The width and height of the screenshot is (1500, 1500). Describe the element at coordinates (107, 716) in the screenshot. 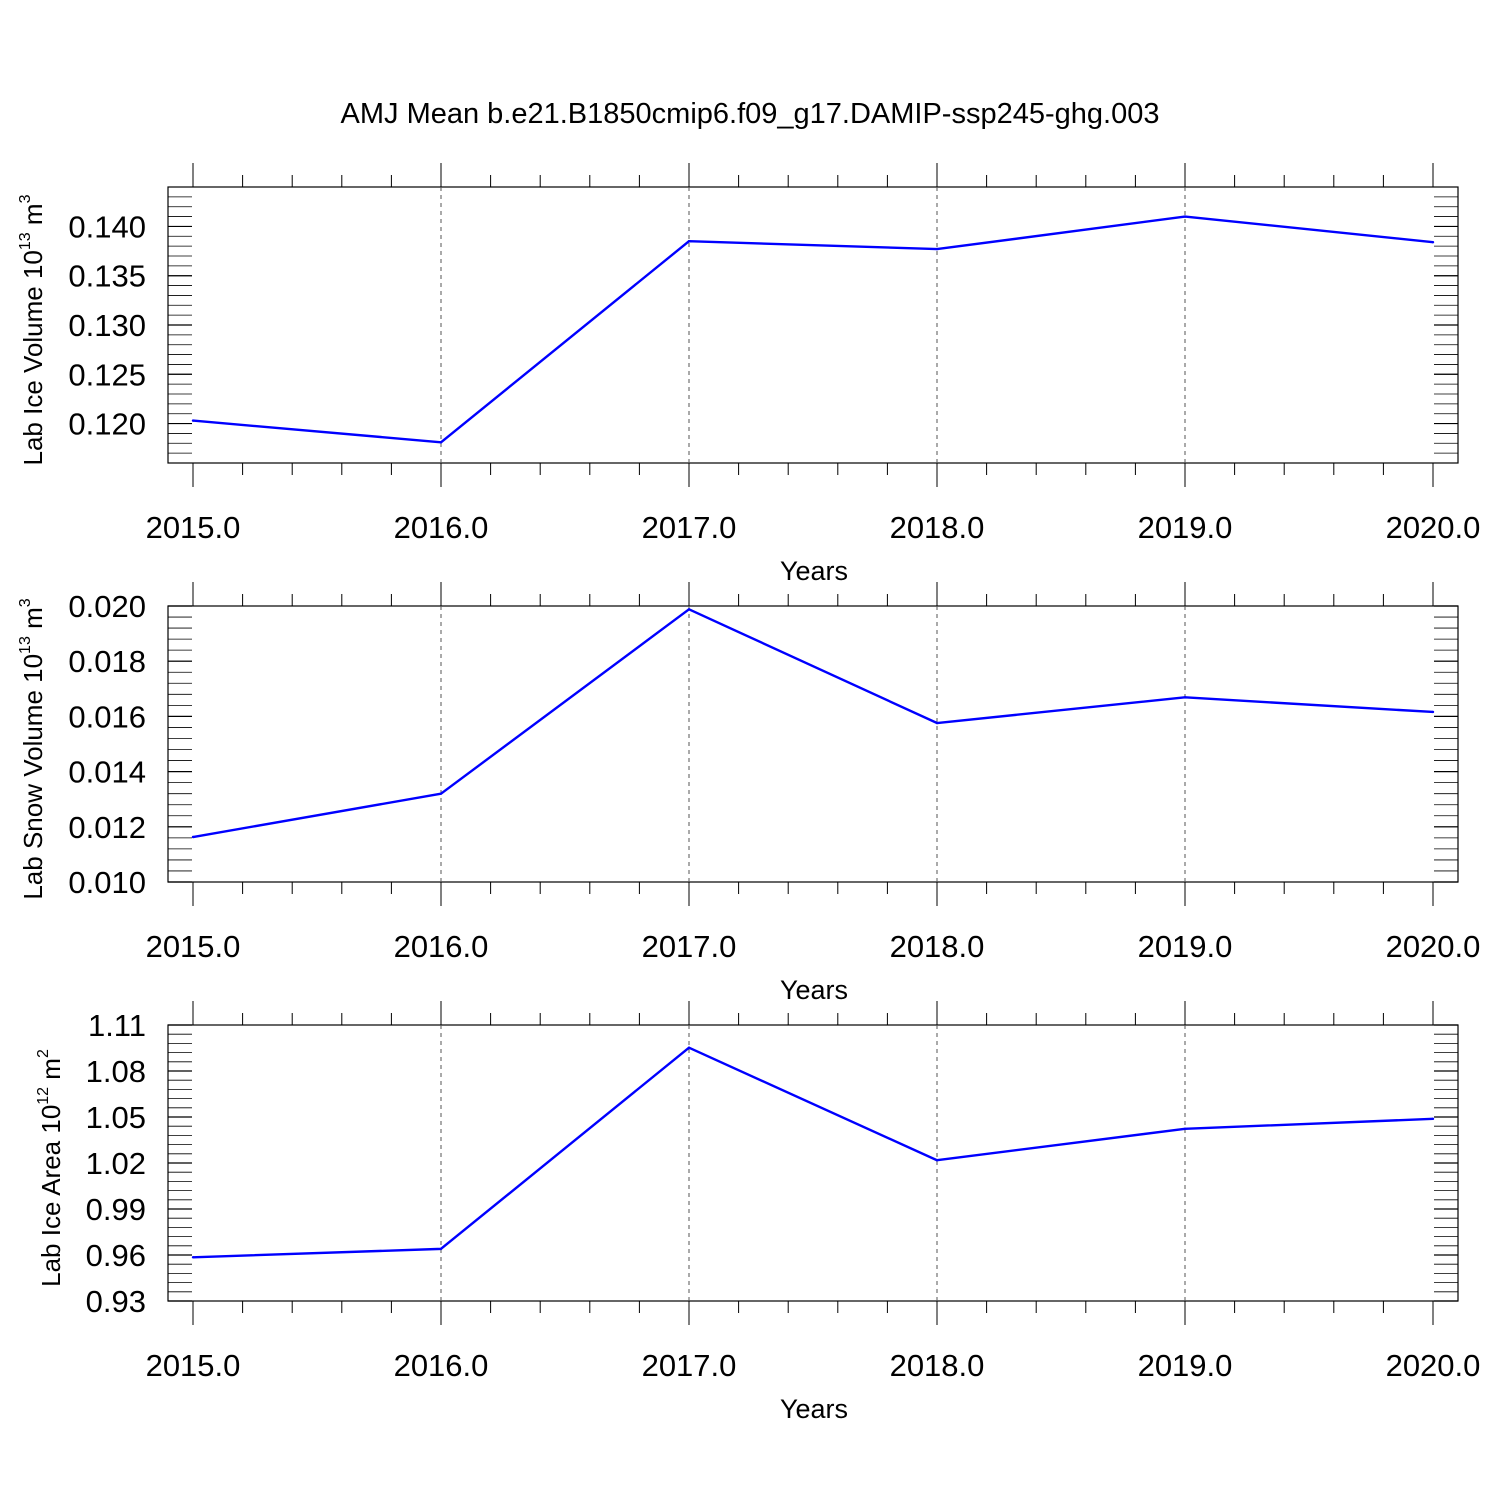

I see `y-tick-label: 0.016` at that location.